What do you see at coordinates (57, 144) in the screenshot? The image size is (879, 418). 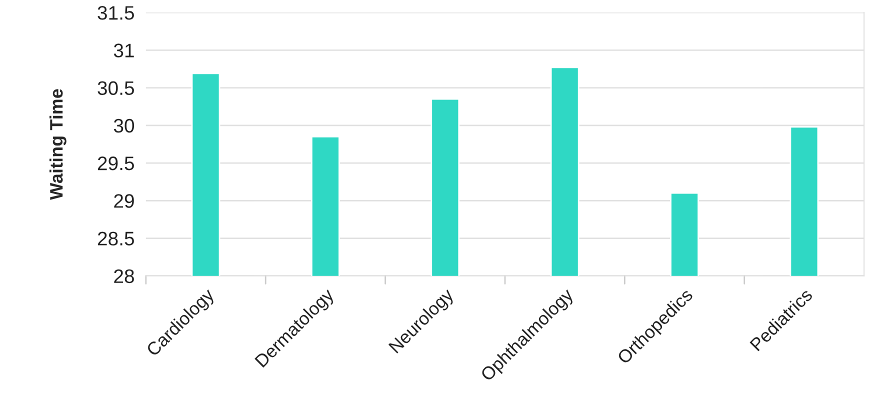 I see `y-axis-title: Waiting Time` at bounding box center [57, 144].